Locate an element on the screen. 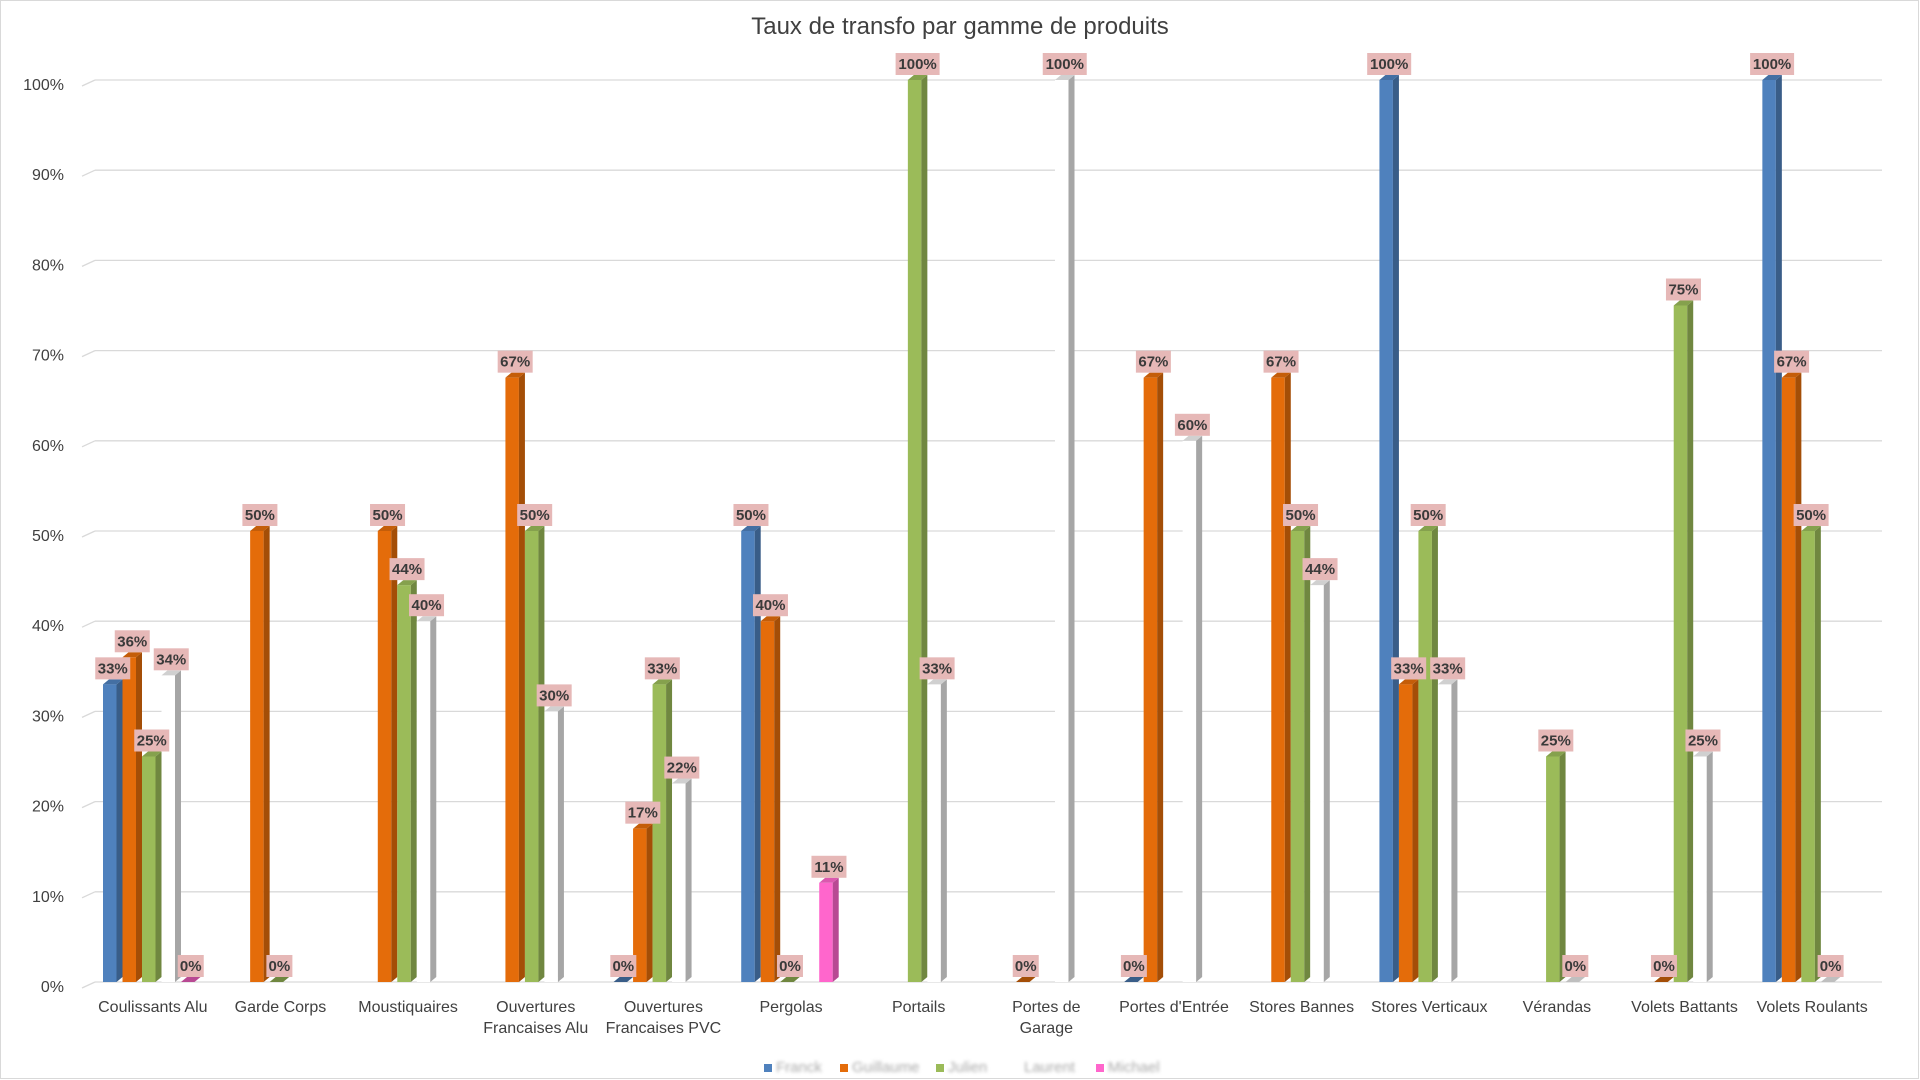 This screenshot has height=1080, width=1920. category-label: Volets Roulants is located at coordinates (1812, 1007).